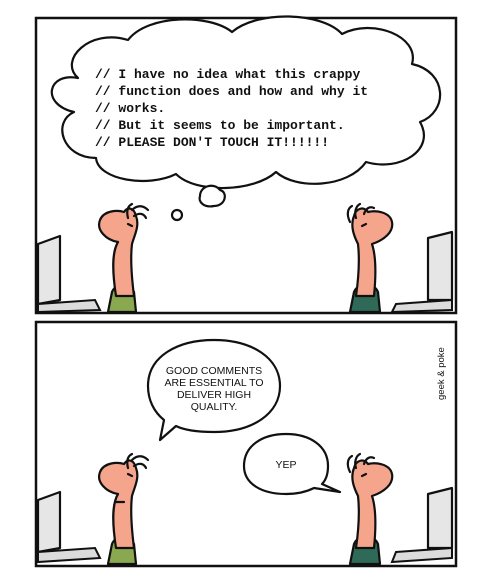 Image resolution: width=483 pixels, height=580 pixels. Describe the element at coordinates (140, 458) in the screenshot. I see `left-hair-2c` at that location.